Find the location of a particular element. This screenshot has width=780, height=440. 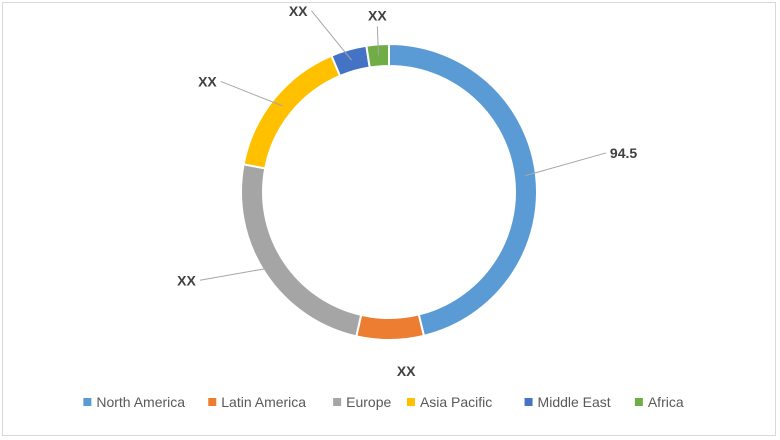

data-label-africa: XX is located at coordinates (377, 15).